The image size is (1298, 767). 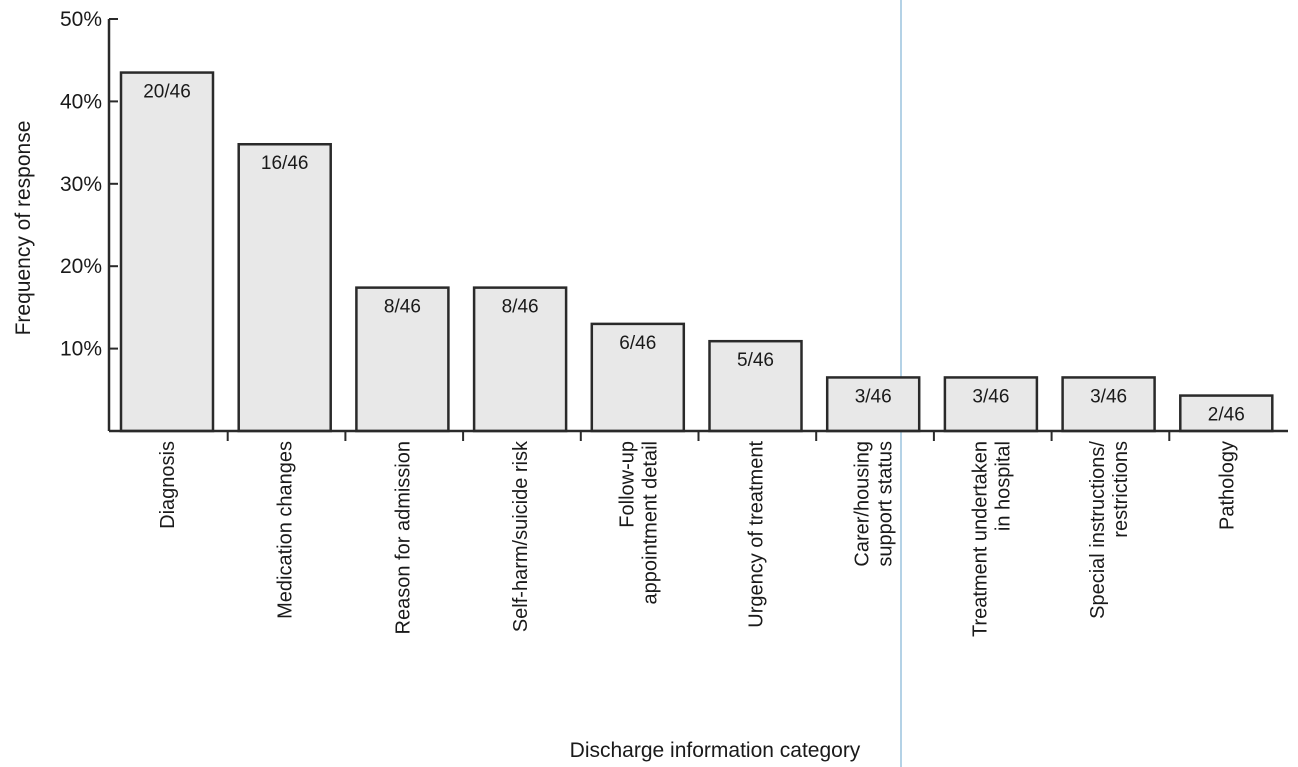 What do you see at coordinates (1098, 530) in the screenshot?
I see `x-category-label: Special instructions/` at bounding box center [1098, 530].